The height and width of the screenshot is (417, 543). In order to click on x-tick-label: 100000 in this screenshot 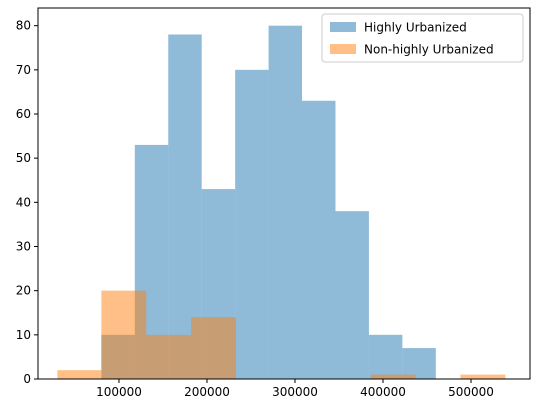, I will do `click(119, 392)`.